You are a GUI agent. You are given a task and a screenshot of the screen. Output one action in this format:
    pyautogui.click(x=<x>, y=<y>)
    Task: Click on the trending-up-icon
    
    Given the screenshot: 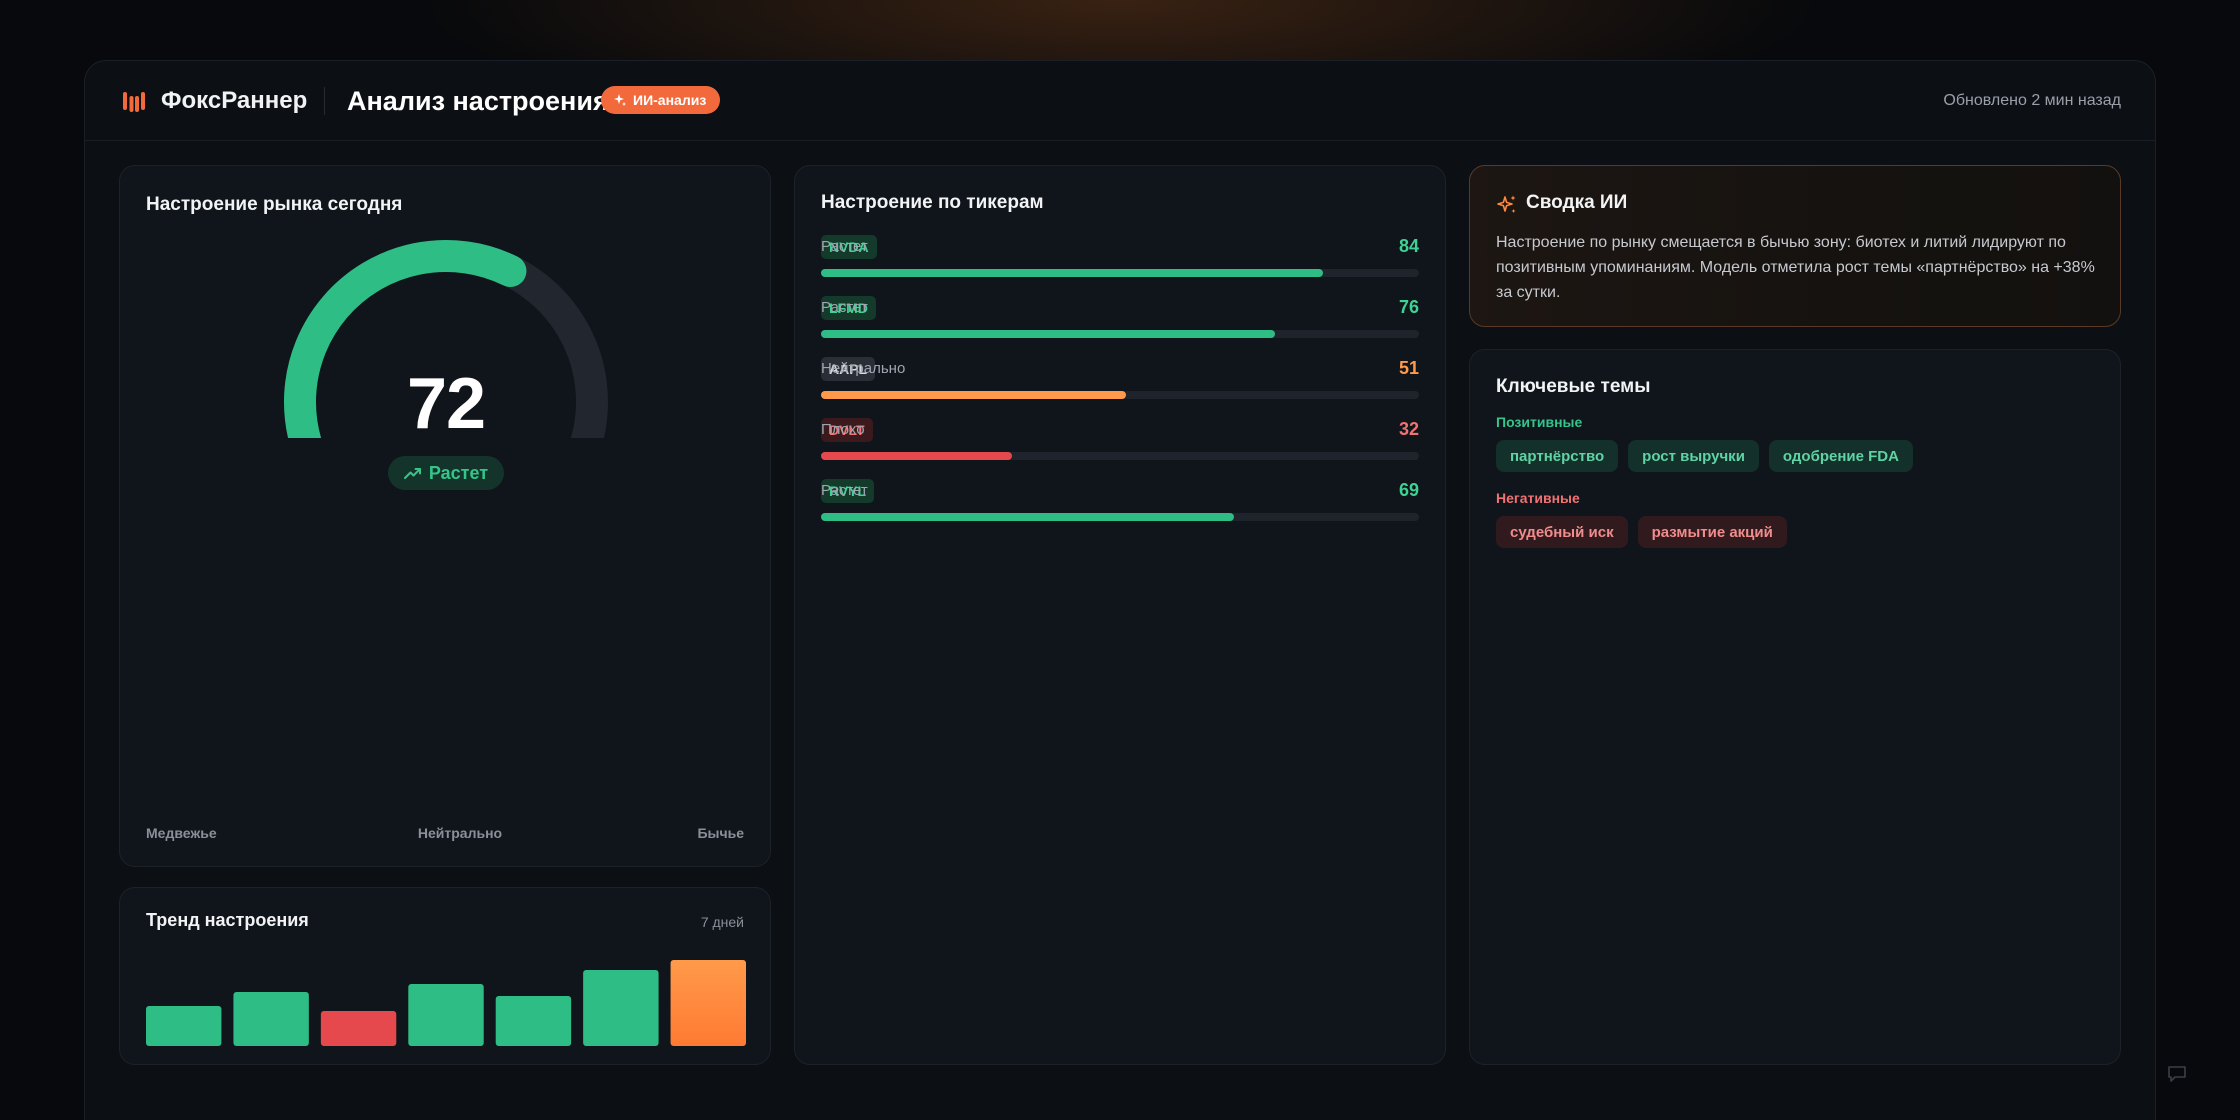 What is the action you would take?
    pyautogui.click(x=412, y=473)
    